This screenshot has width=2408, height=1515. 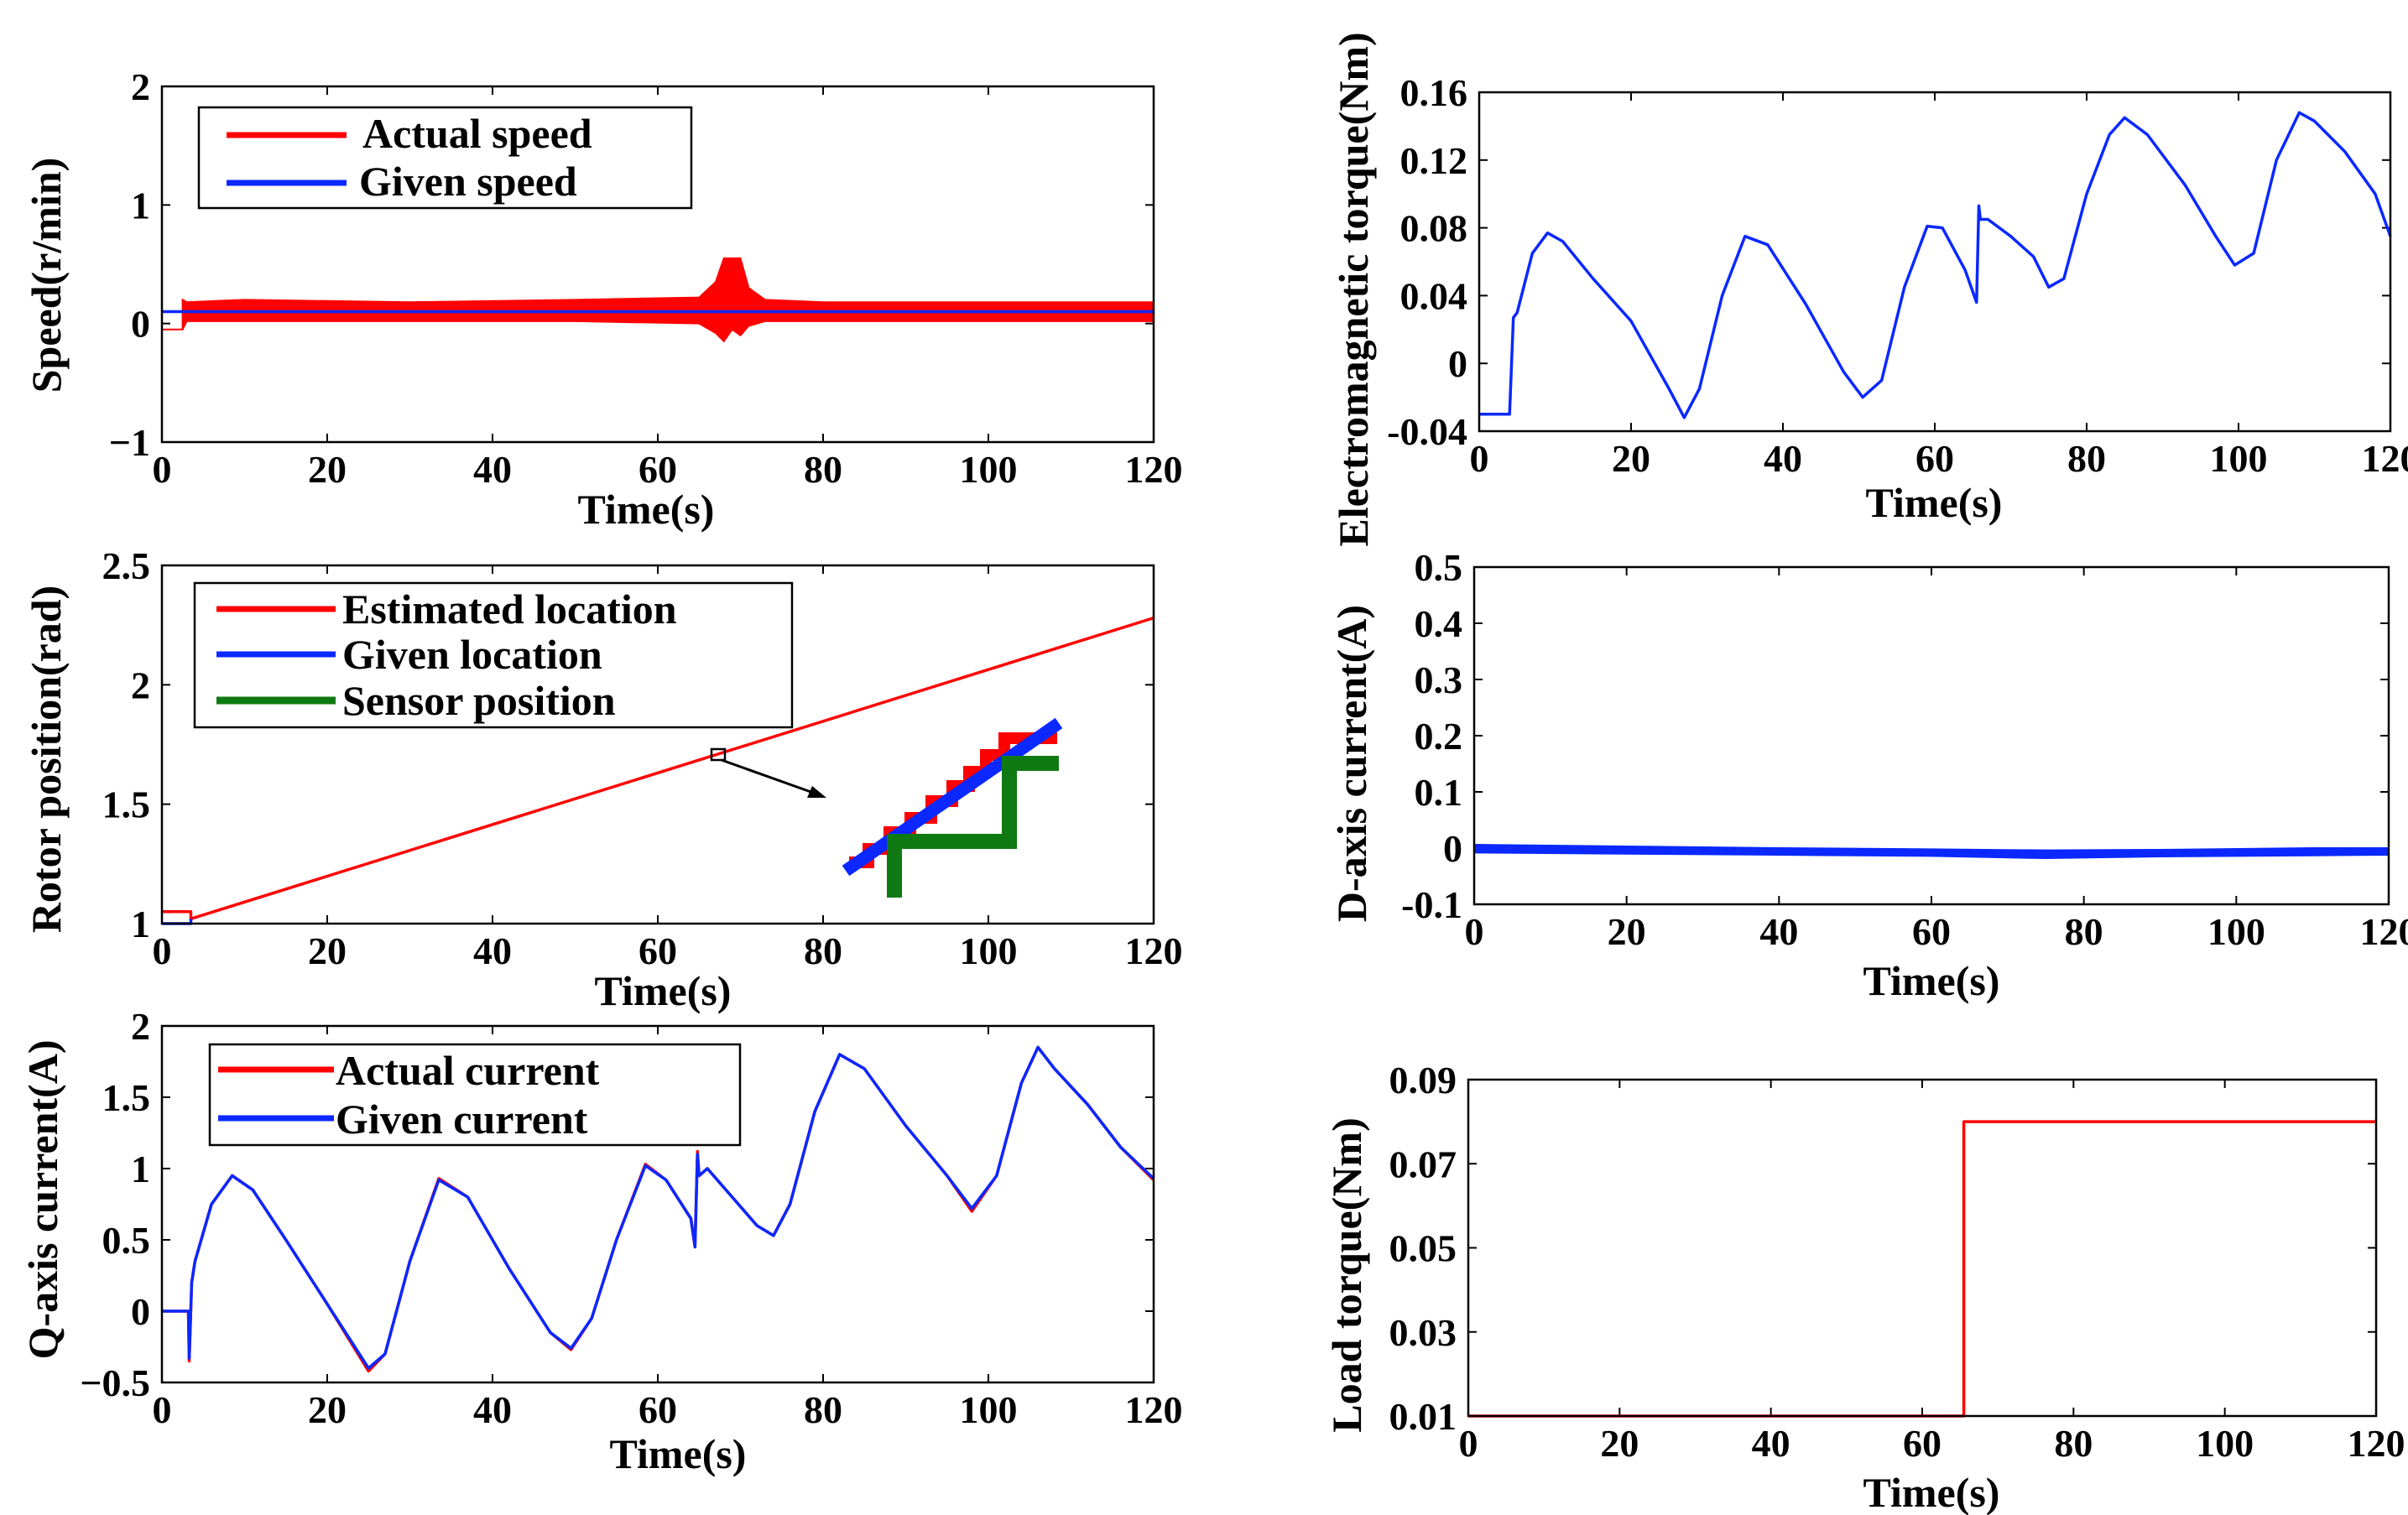 What do you see at coordinates (658, 300) in the screenshot?
I see `speed-series` at bounding box center [658, 300].